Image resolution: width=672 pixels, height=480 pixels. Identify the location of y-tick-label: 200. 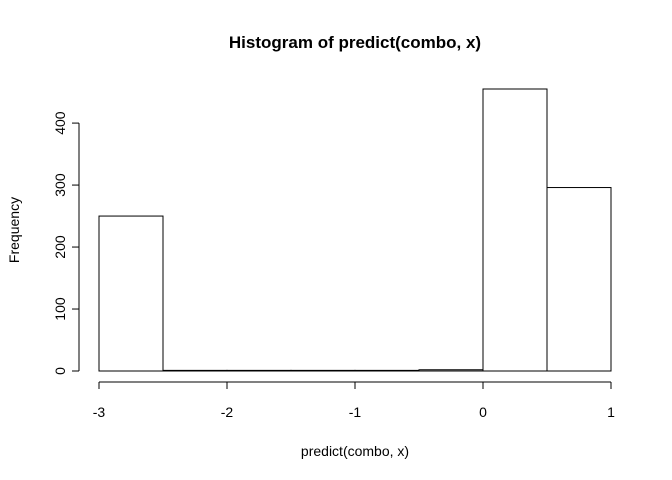
(60, 247).